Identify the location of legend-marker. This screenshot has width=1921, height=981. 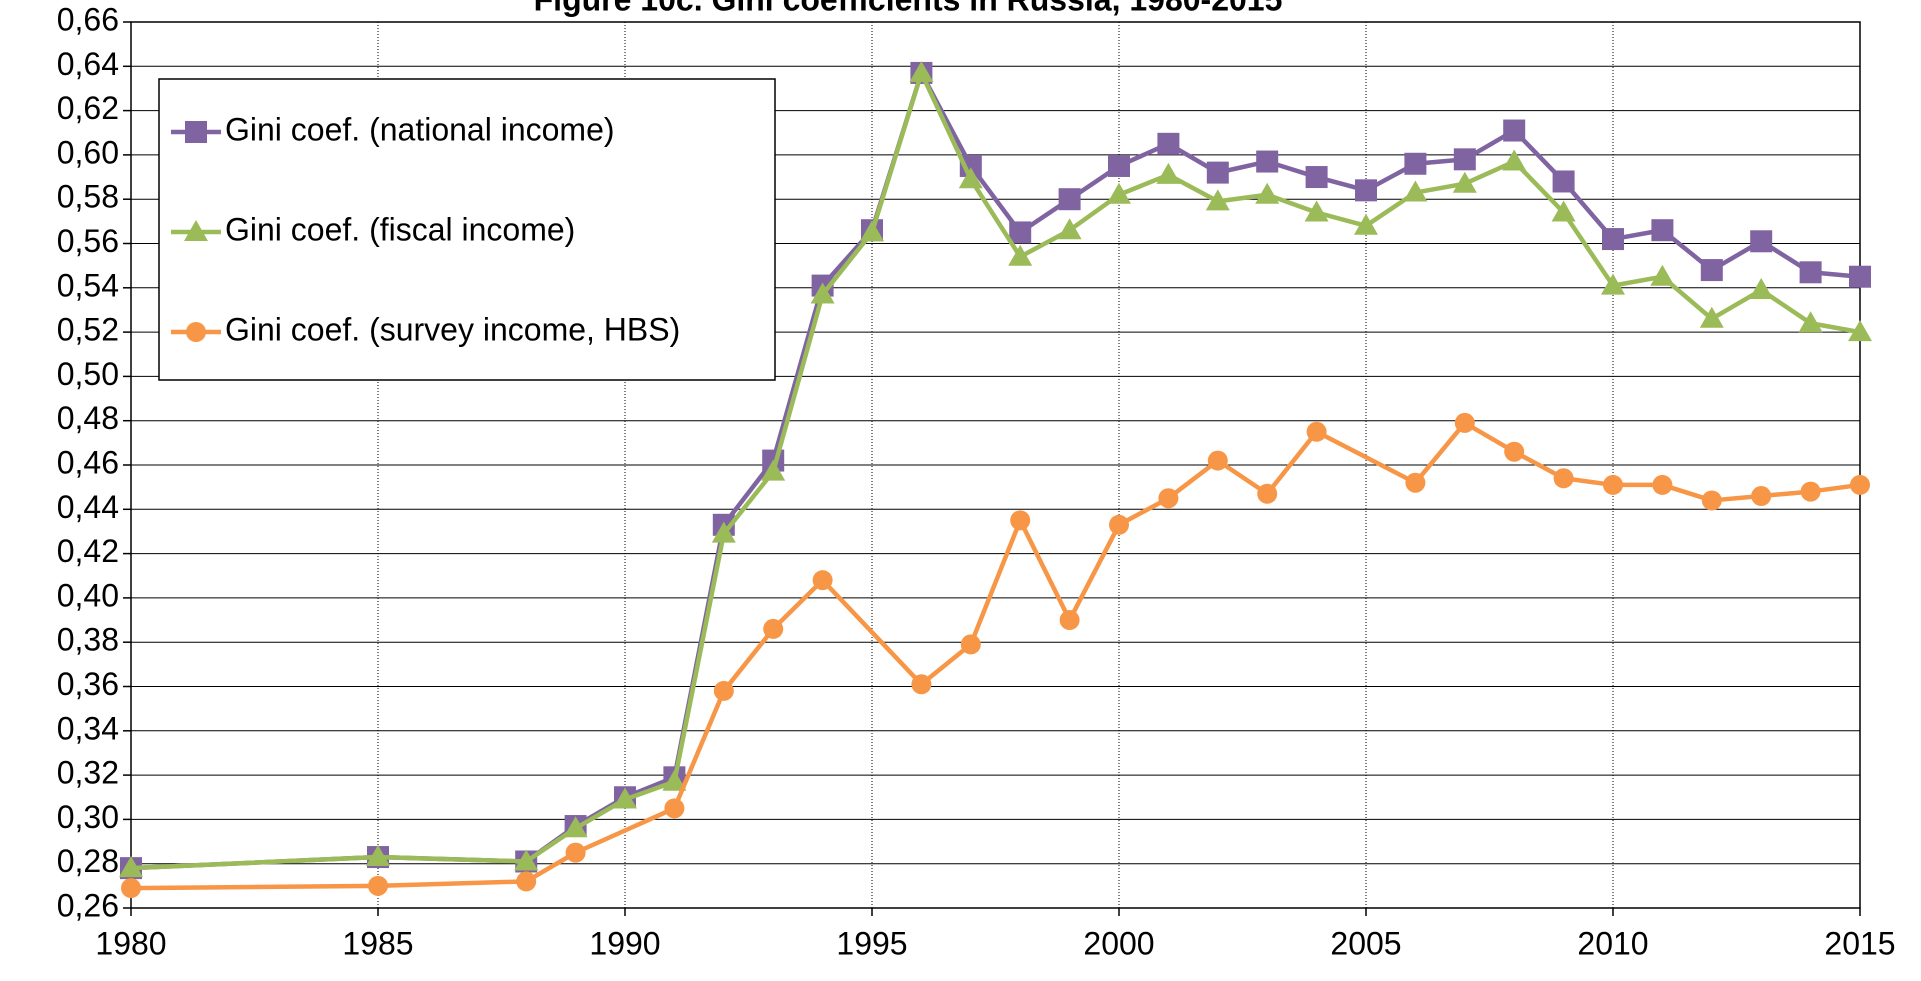
(196, 332).